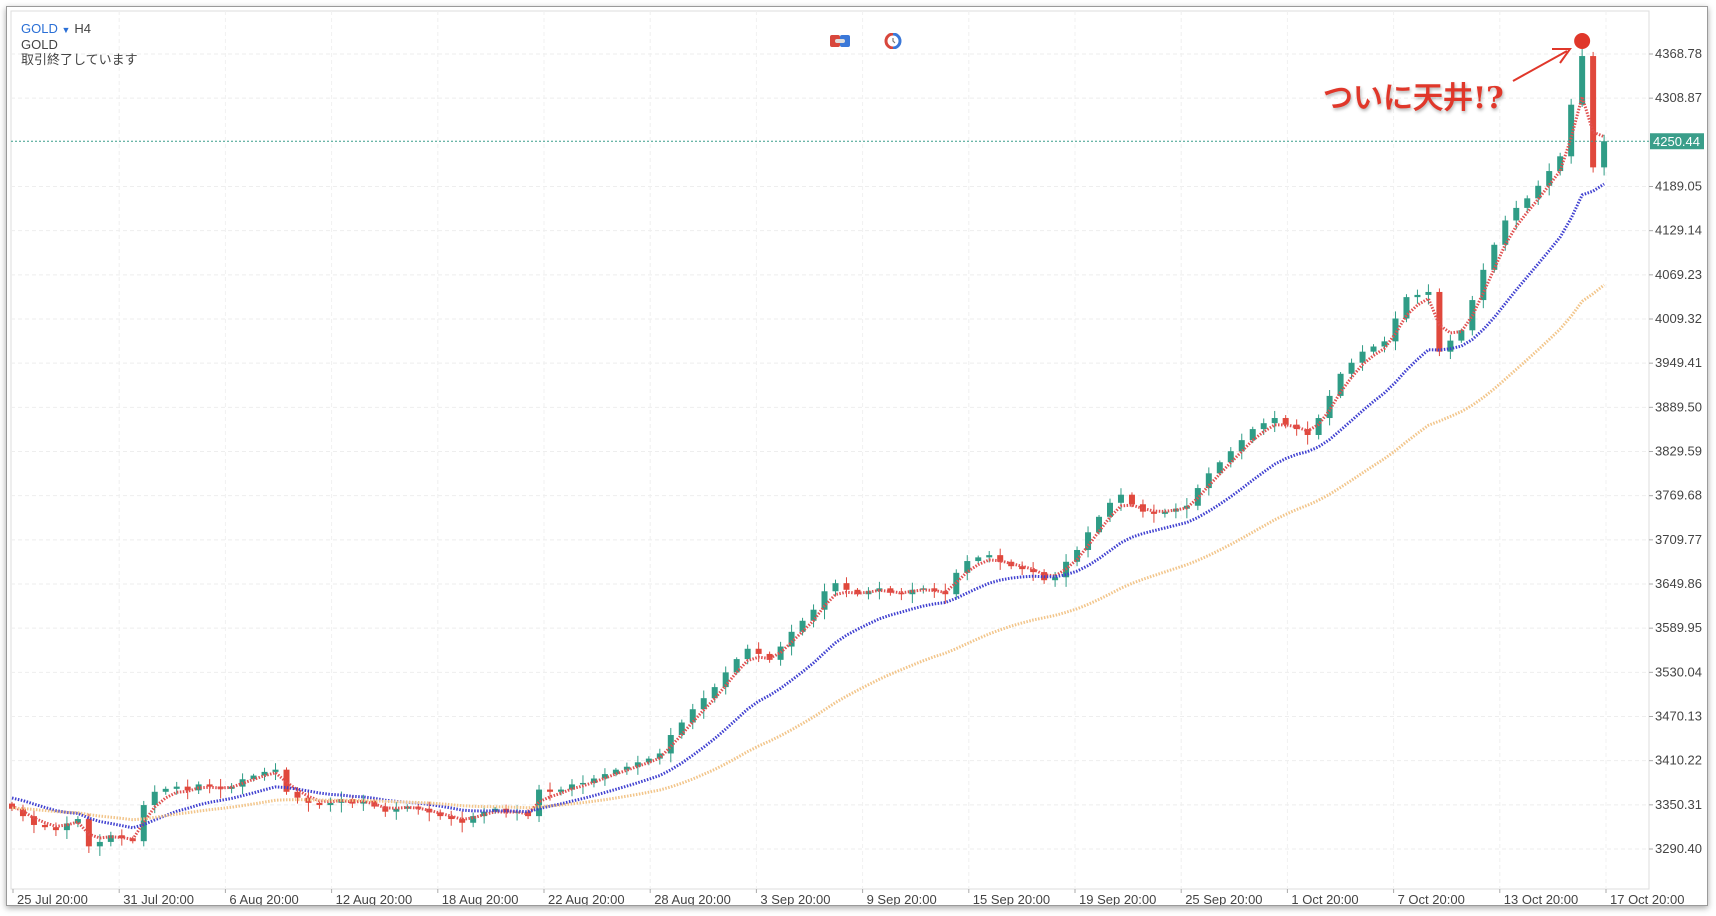 This screenshot has height=916, width=1716. What do you see at coordinates (1540, 66) in the screenshot?
I see `annotation-arrow` at bounding box center [1540, 66].